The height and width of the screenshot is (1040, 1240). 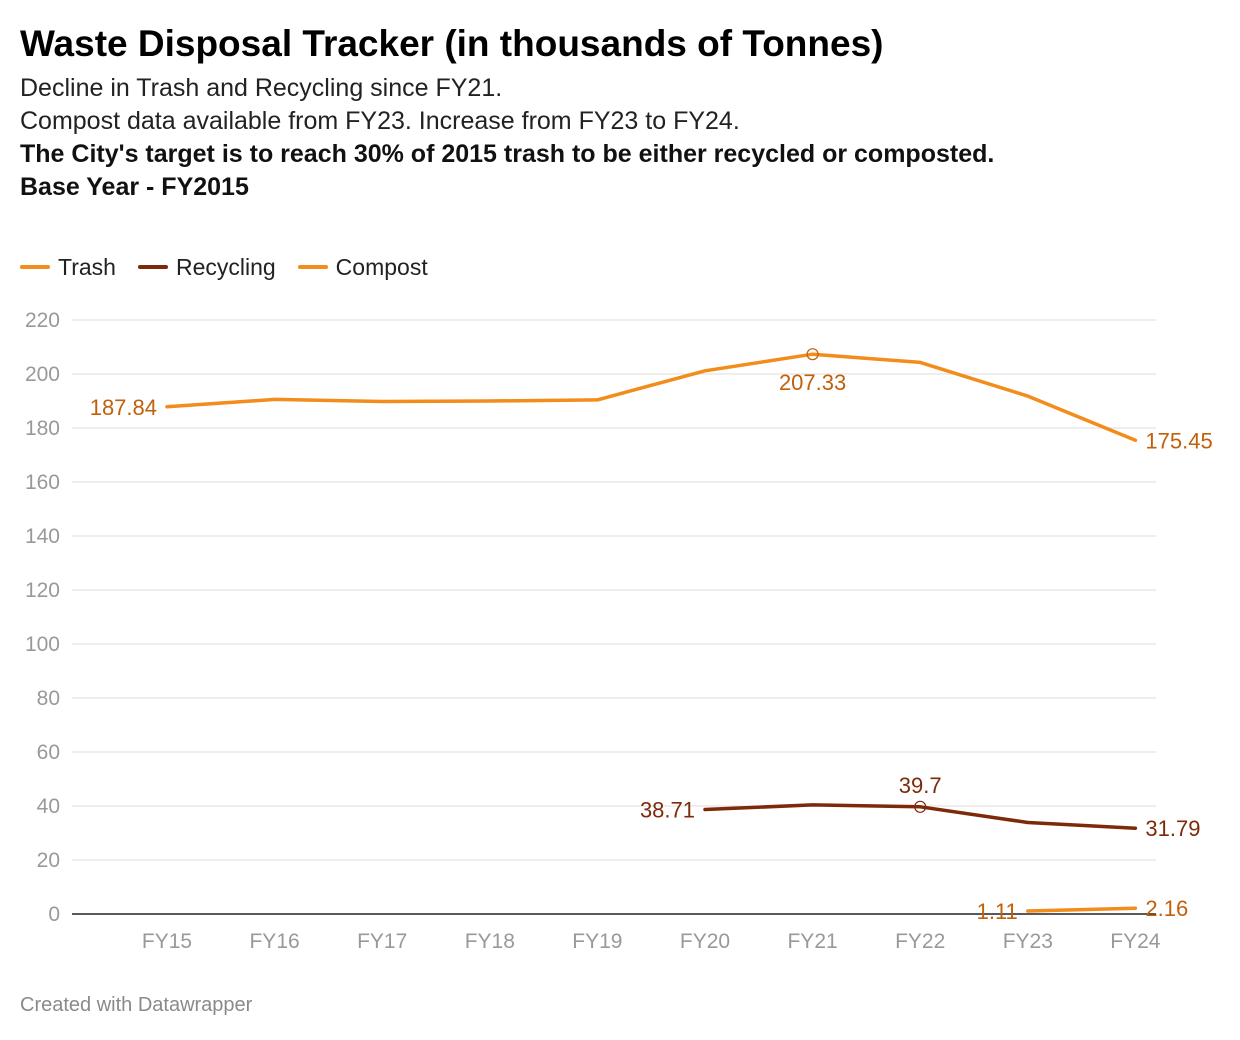 I want to click on series-line-recycling, so click(x=920, y=816).